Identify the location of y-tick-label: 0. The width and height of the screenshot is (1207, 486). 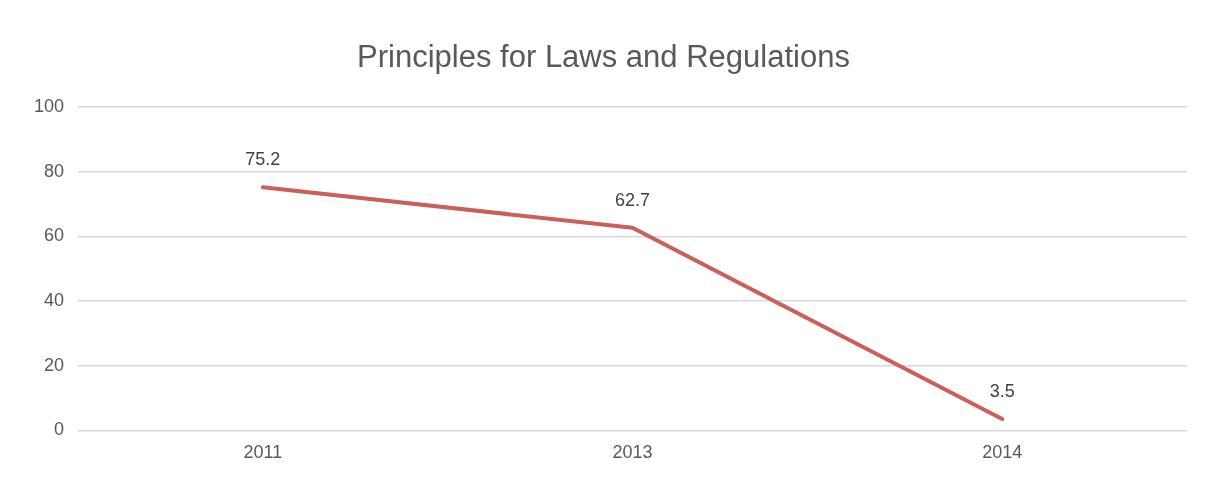
(59, 429).